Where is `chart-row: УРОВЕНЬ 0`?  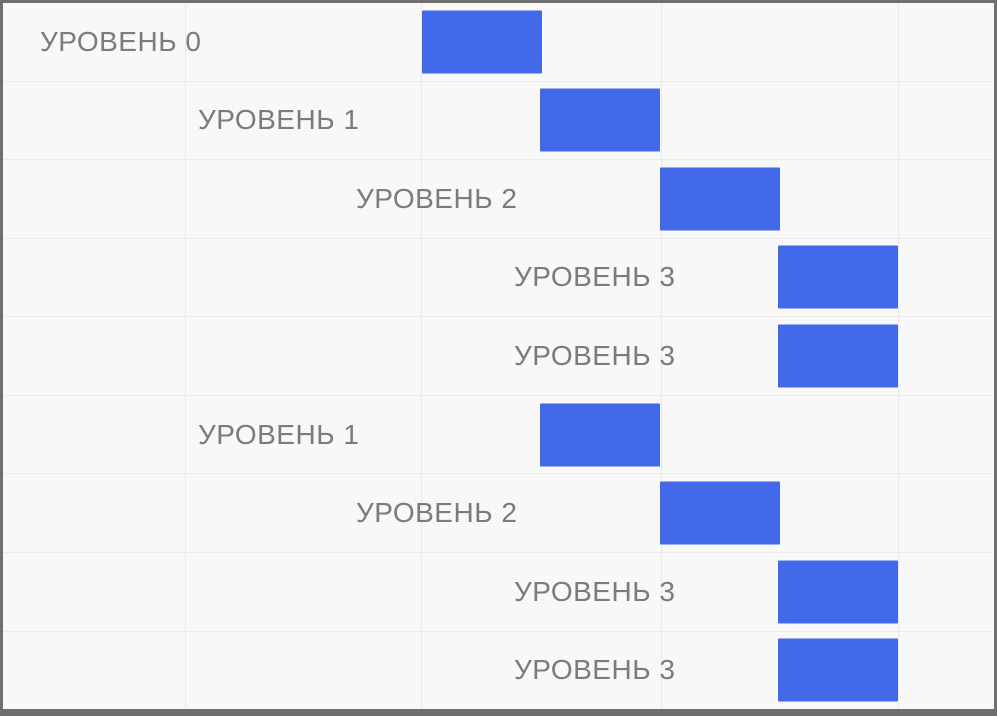 chart-row: УРОВЕНЬ 0 is located at coordinates (498, 42).